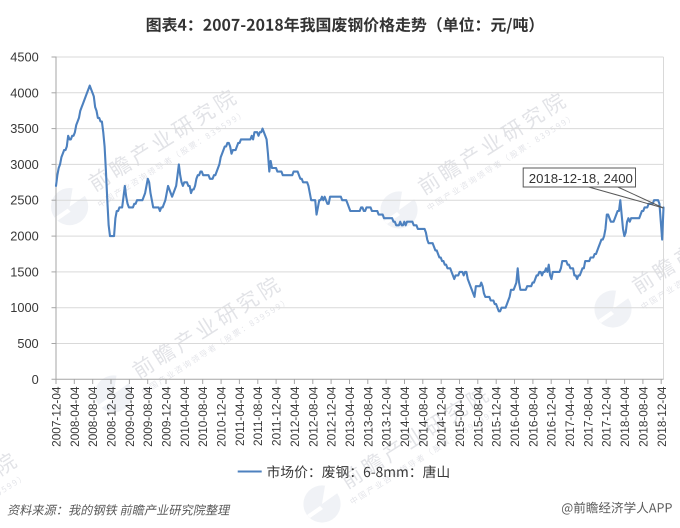 Image resolution: width=680 pixels, height=528 pixels. What do you see at coordinates (203, 416) in the screenshot?
I see `svg-text: 2010-08-04` at bounding box center [203, 416].